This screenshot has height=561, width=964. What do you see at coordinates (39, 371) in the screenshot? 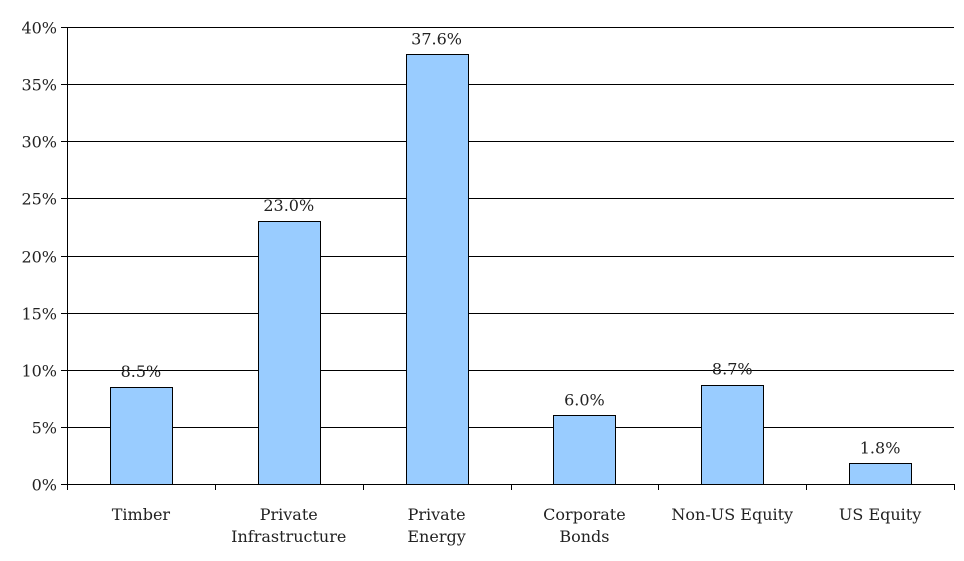
I see `y-tick-label: 10%` at bounding box center [39, 371].